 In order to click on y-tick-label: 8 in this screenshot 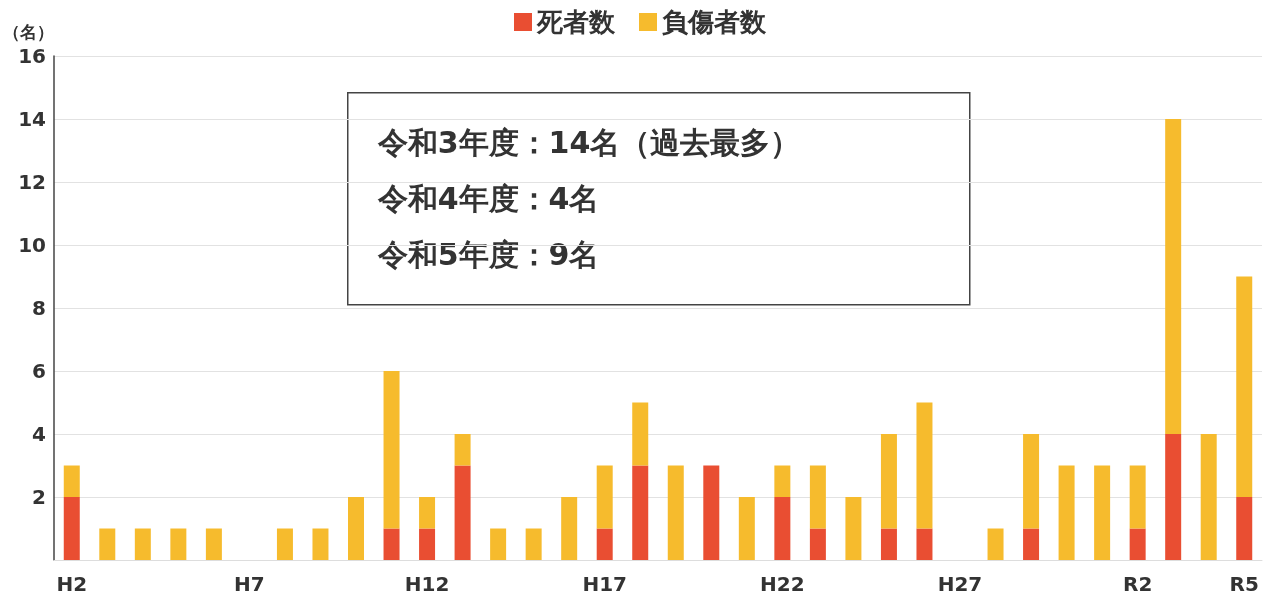, I will do `click(39, 308)`.